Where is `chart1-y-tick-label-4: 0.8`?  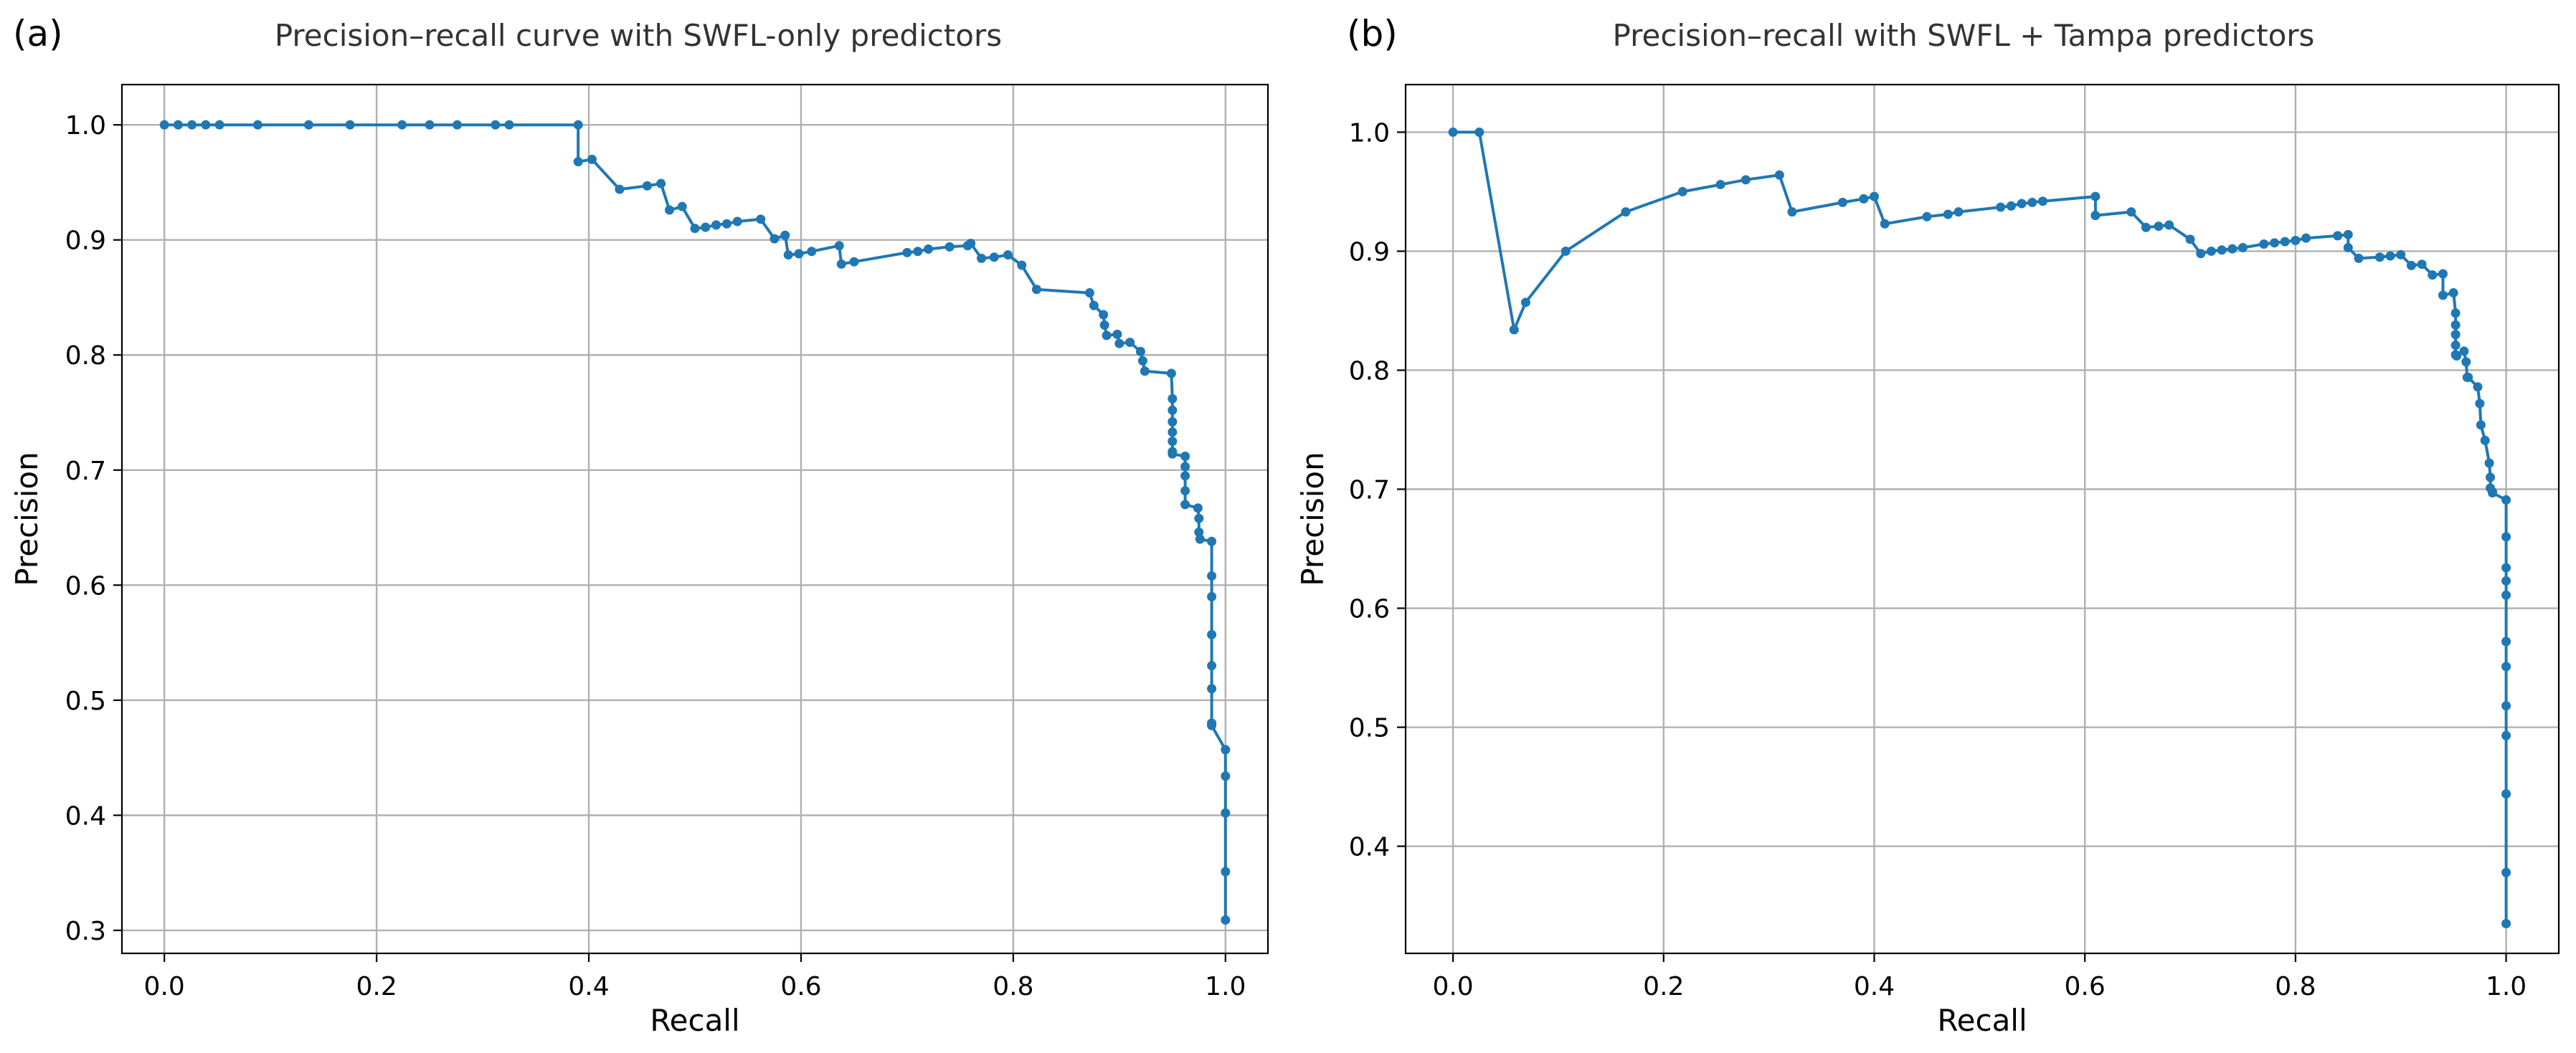
chart1-y-tick-label-4: 0.8 is located at coordinates (1369, 371).